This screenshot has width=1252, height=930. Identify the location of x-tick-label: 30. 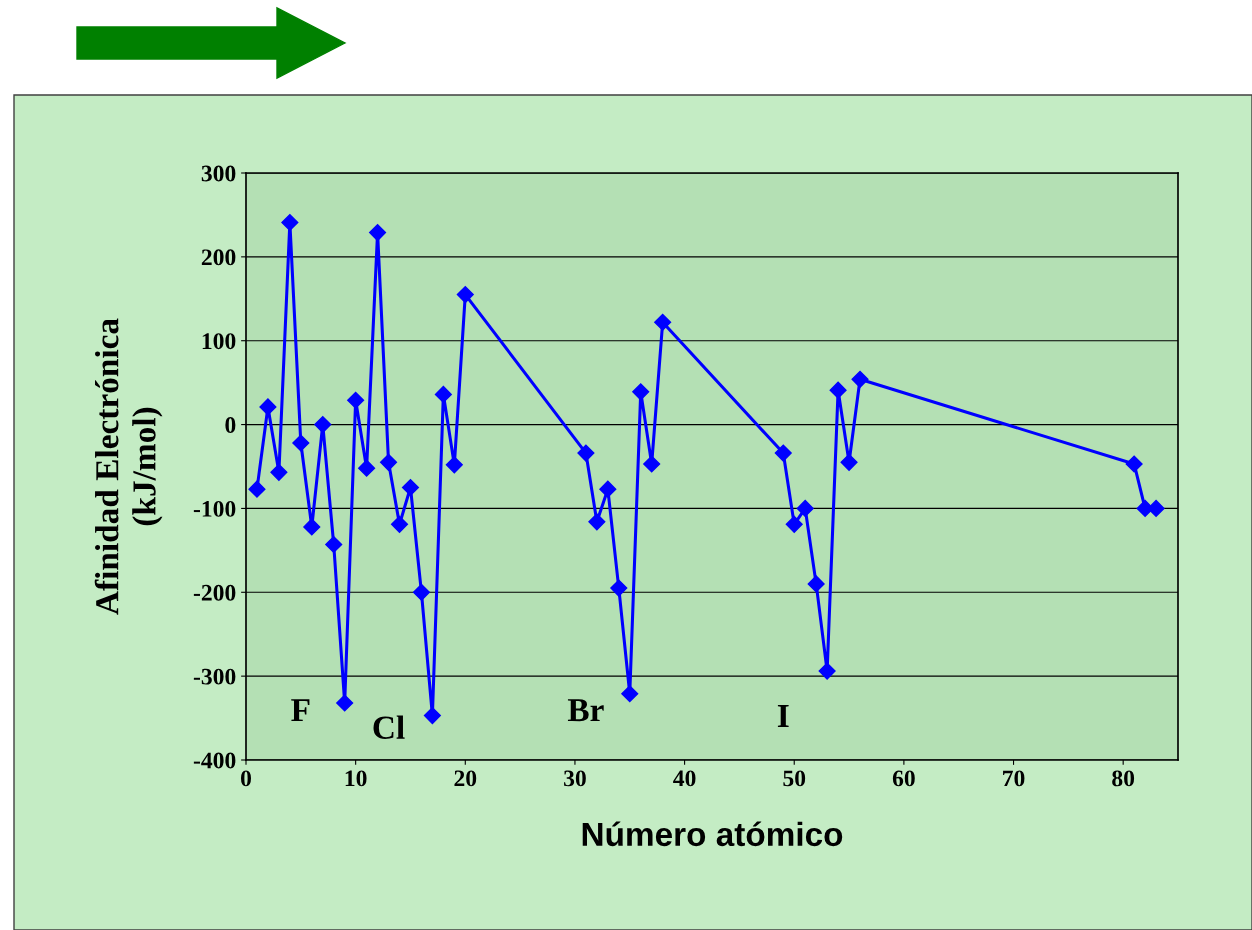
(575, 778).